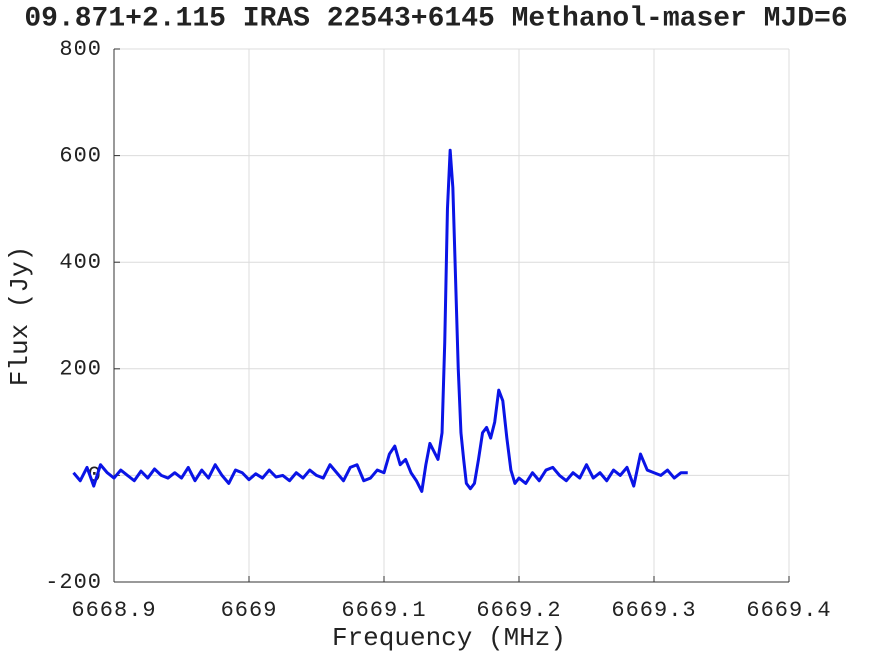 Image resolution: width=872 pixels, height=654 pixels. Describe the element at coordinates (653, 610) in the screenshot. I see `x-tick-label: 6669.3` at that location.